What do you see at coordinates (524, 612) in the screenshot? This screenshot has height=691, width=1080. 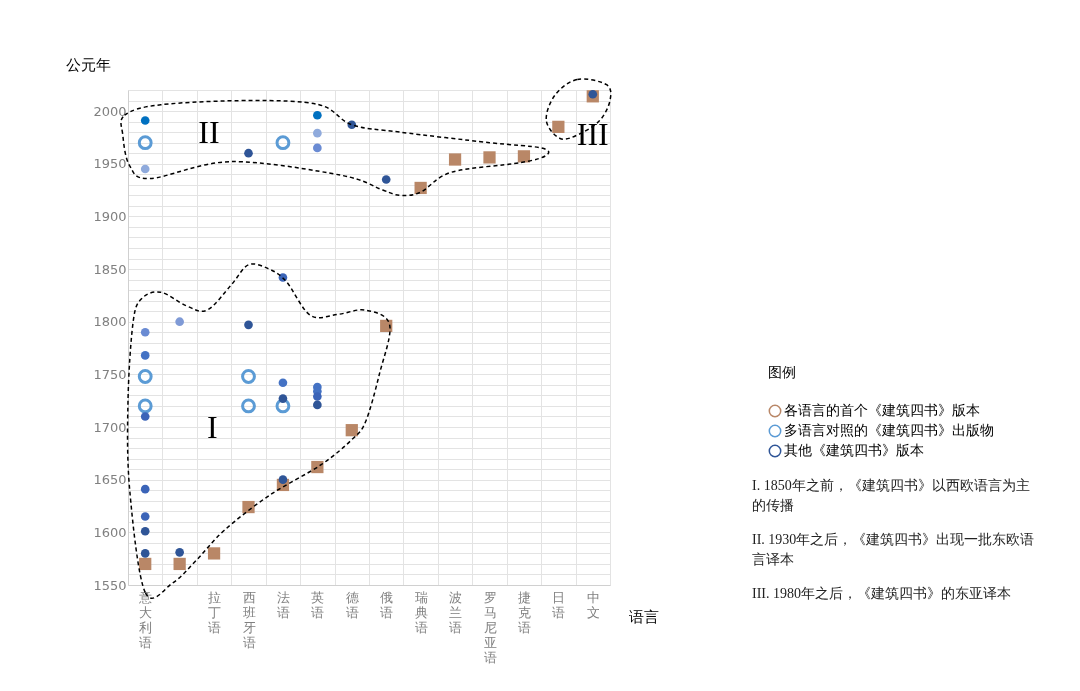 I see `x-tick-label: 捷克语` at bounding box center [524, 612].